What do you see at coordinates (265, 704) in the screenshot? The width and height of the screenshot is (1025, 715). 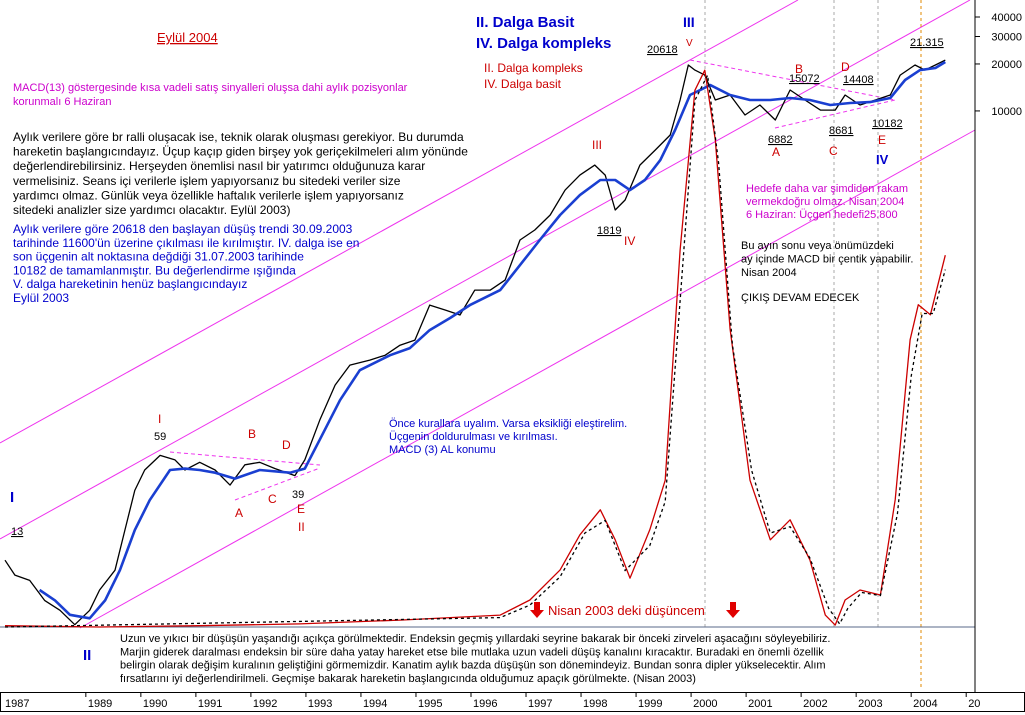 I see `x-tick-label: 1992` at bounding box center [265, 704].